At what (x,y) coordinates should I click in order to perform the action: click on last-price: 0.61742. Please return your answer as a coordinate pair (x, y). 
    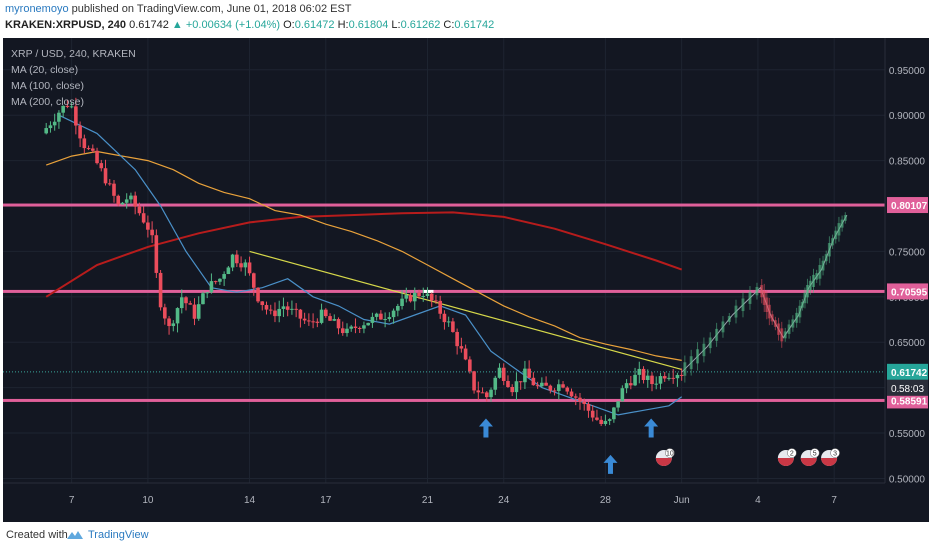
    Looking at the image, I should click on (149, 25).